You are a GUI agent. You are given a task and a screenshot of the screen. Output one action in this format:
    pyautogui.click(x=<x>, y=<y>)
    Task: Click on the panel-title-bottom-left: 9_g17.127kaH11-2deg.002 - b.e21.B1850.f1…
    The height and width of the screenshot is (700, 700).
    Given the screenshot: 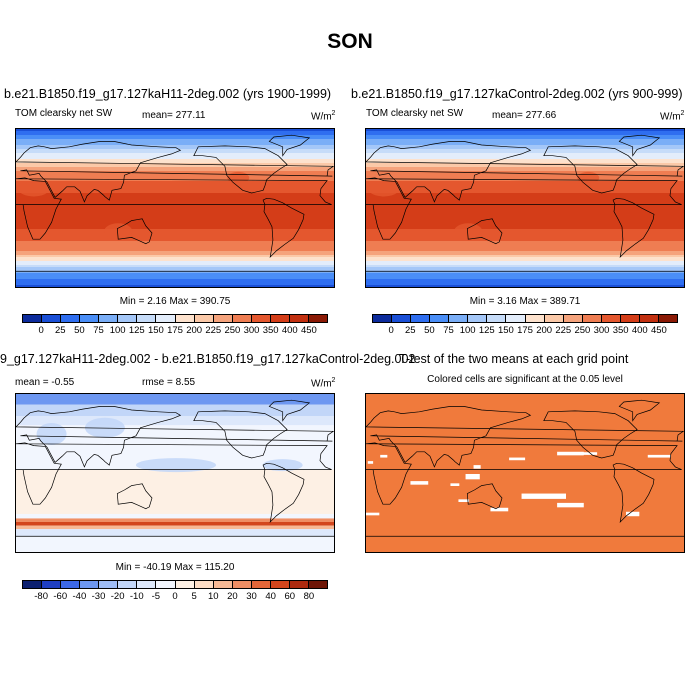 What is the action you would take?
    pyautogui.click(x=208, y=359)
    